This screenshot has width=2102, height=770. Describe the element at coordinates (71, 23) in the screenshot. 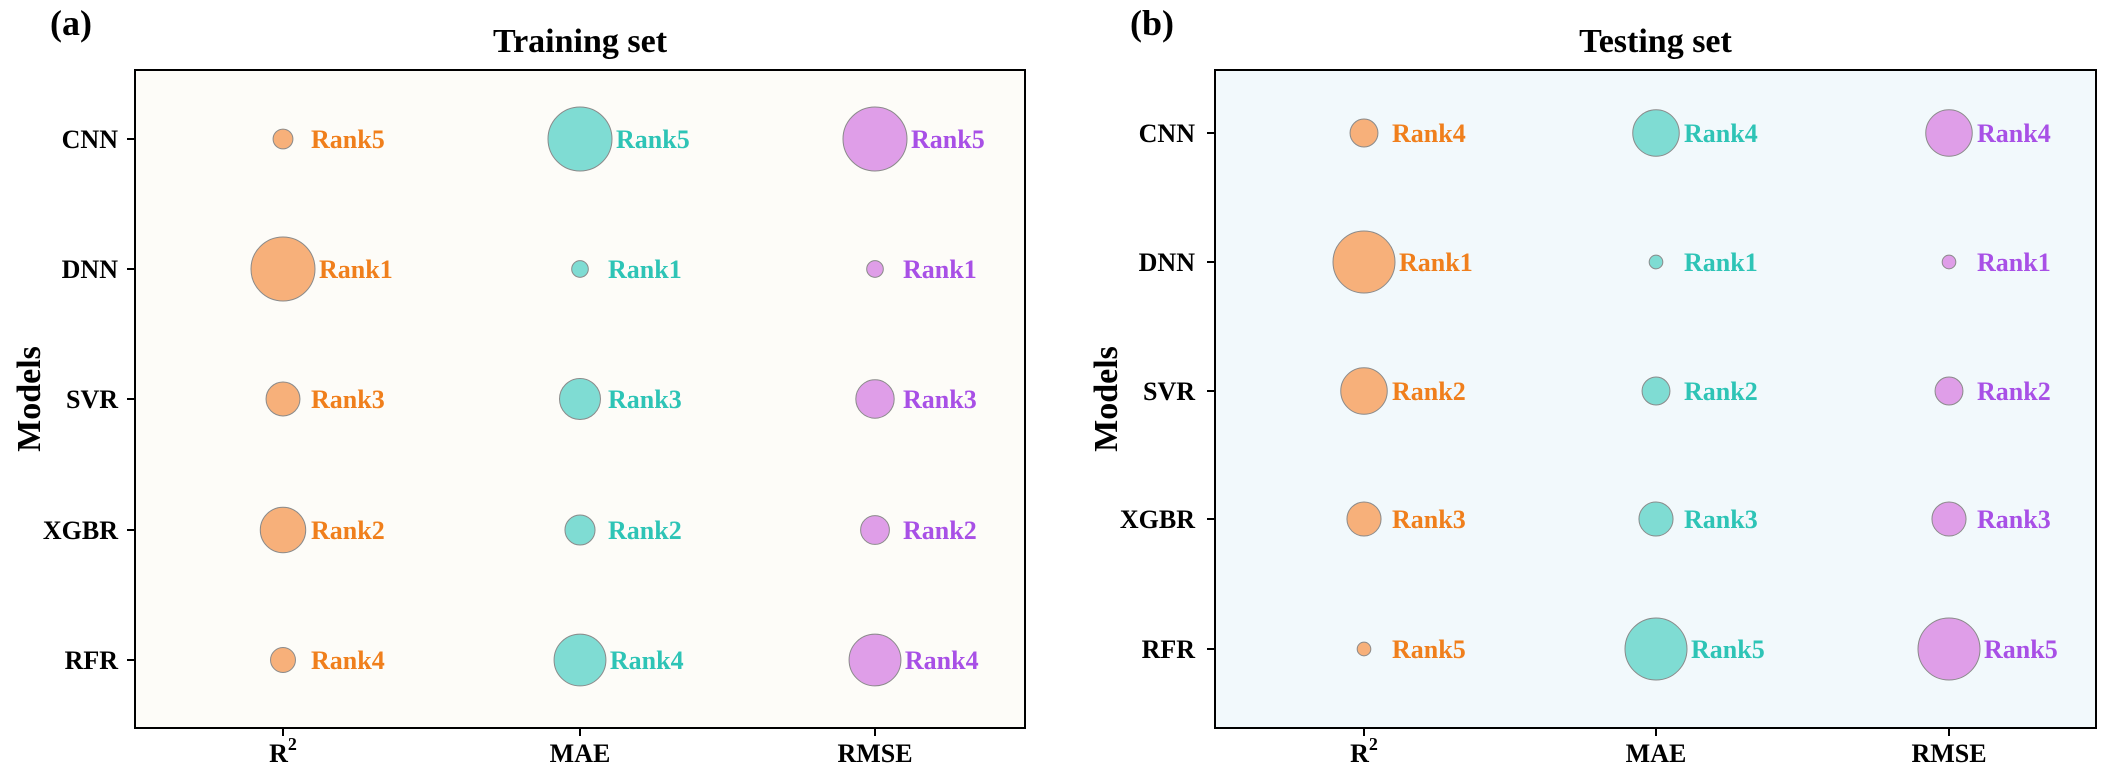

I see `panel-label: (a)` at that location.